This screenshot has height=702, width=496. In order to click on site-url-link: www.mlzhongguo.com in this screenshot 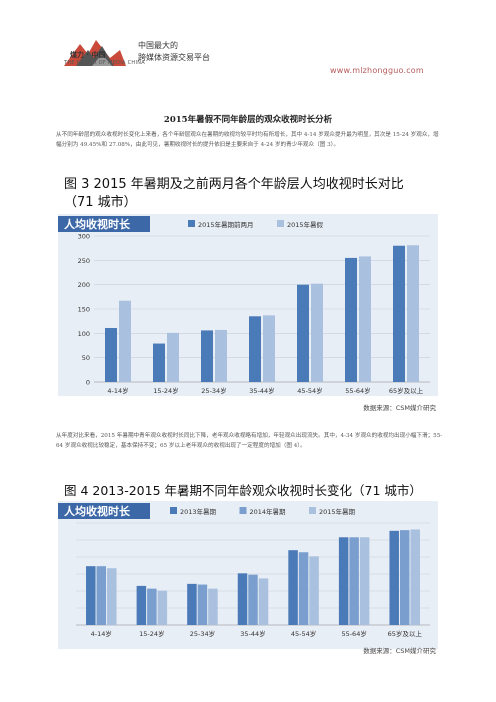, I will do `click(377, 70)`.